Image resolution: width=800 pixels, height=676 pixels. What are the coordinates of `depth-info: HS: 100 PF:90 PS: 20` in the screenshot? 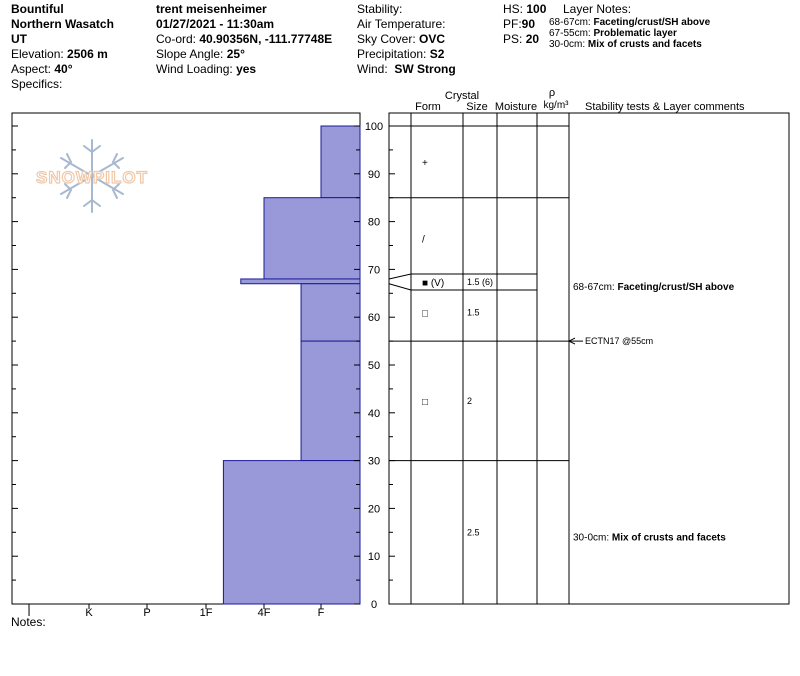 It's located at (524, 24).